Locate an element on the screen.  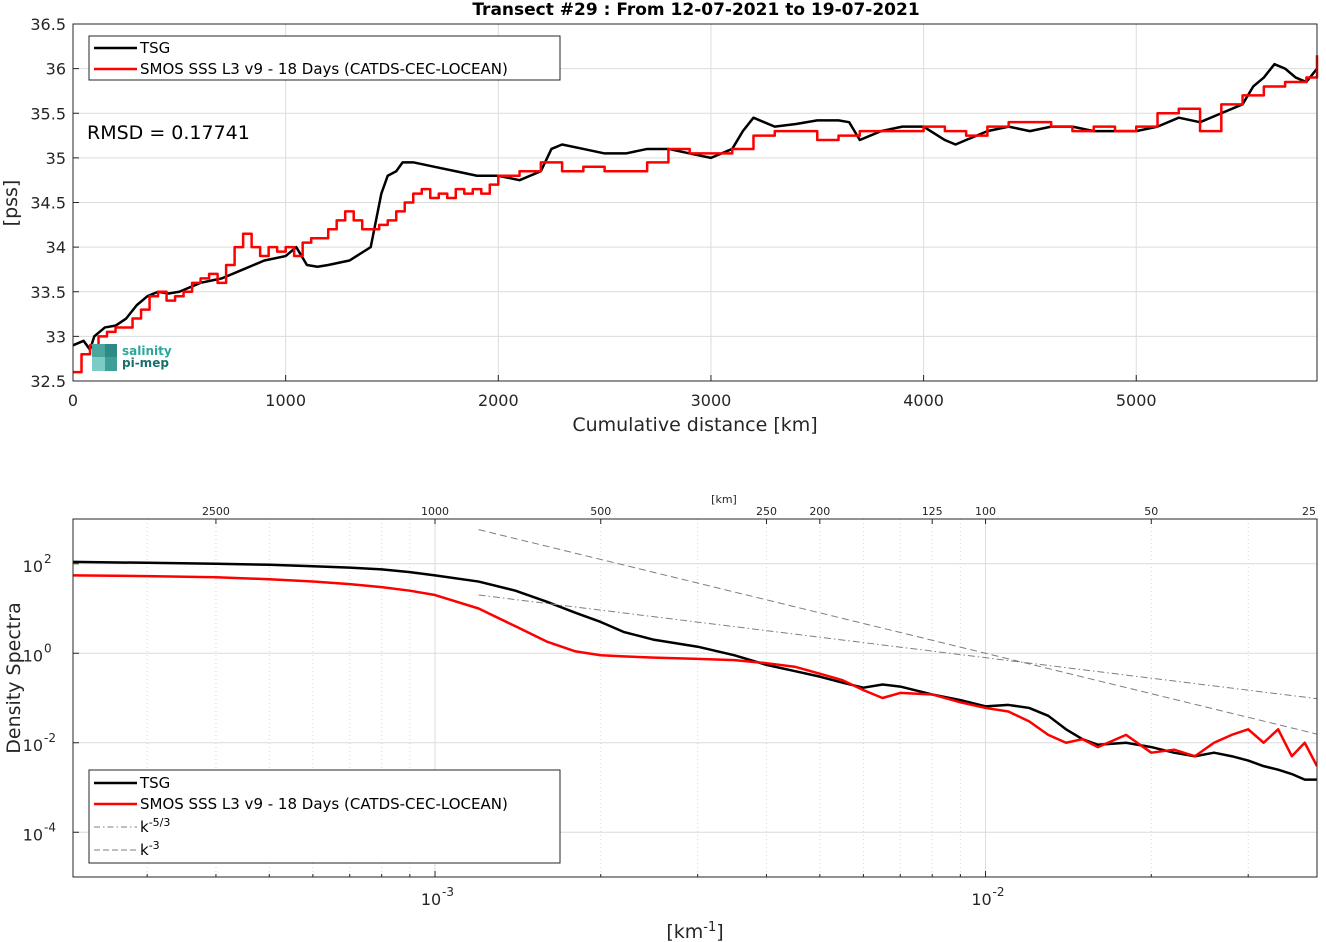
reference-line-k3 is located at coordinates (897, 632).